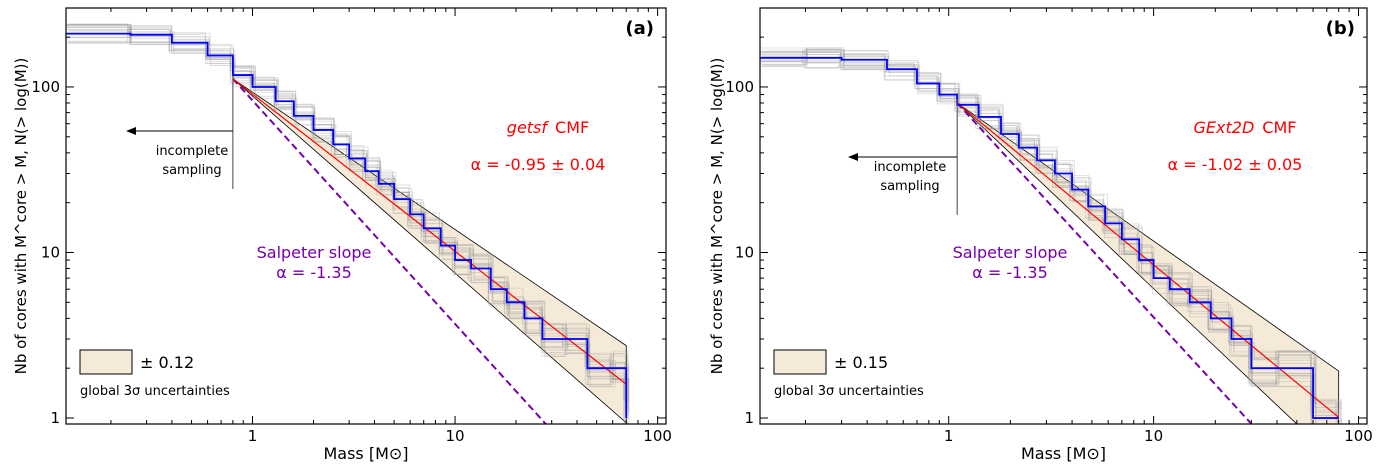  Describe the element at coordinates (1340, 28) in the screenshot. I see `panel-label: (b)` at that location.